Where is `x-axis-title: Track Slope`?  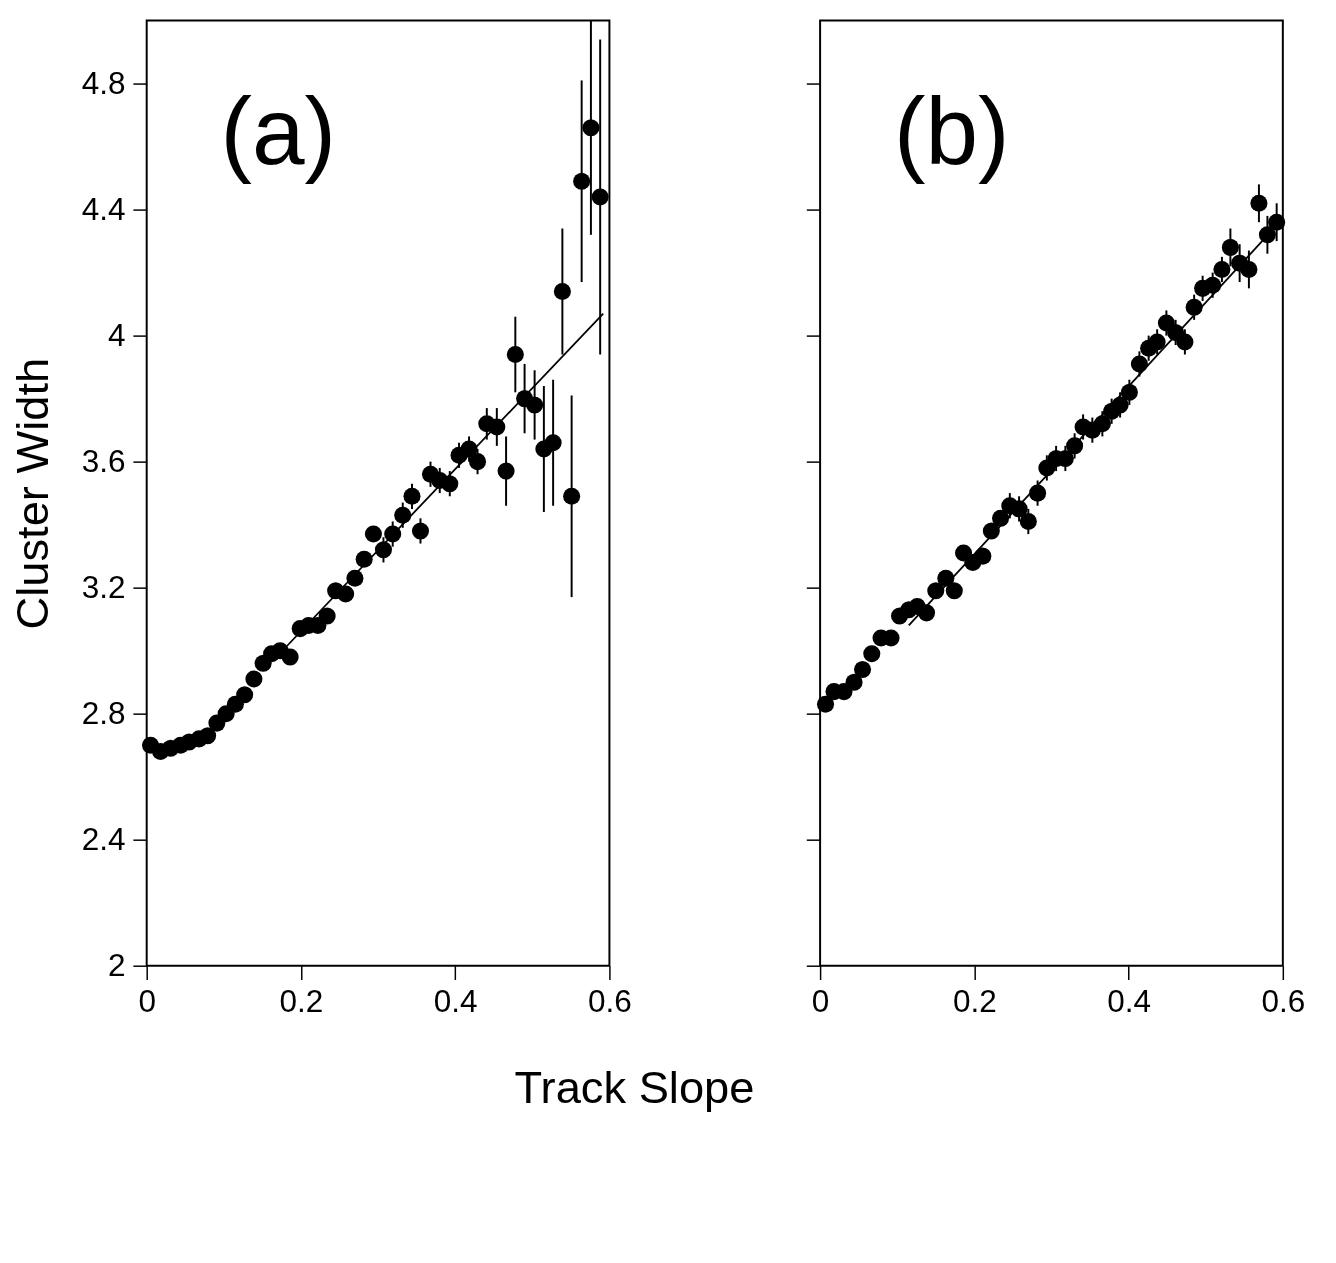
x-axis-title: Track Slope is located at coordinates (634, 1088).